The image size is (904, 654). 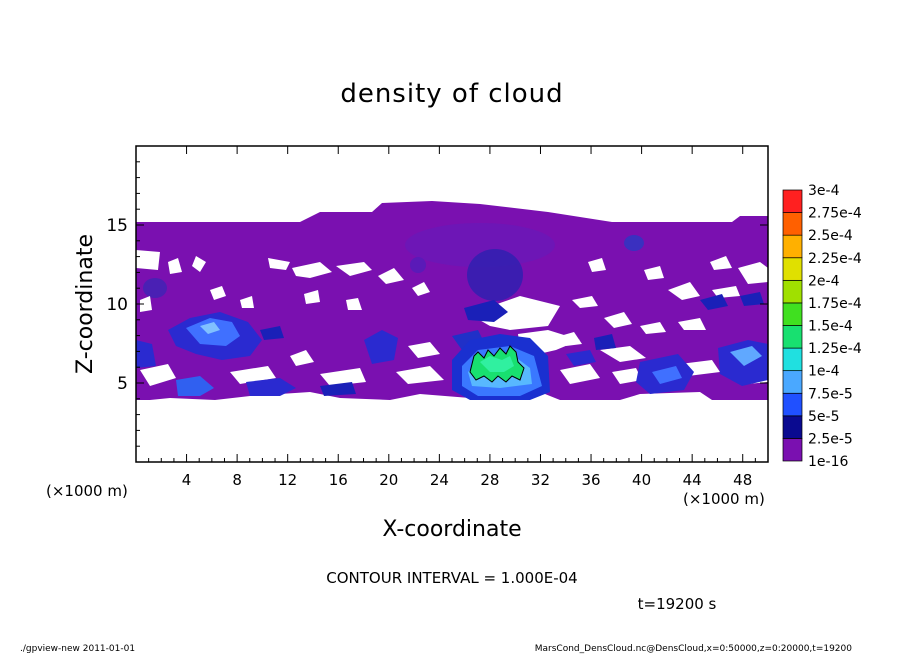 What do you see at coordinates (835, 214) in the screenshot?
I see `colorbar-label: 2.75e-4` at bounding box center [835, 214].